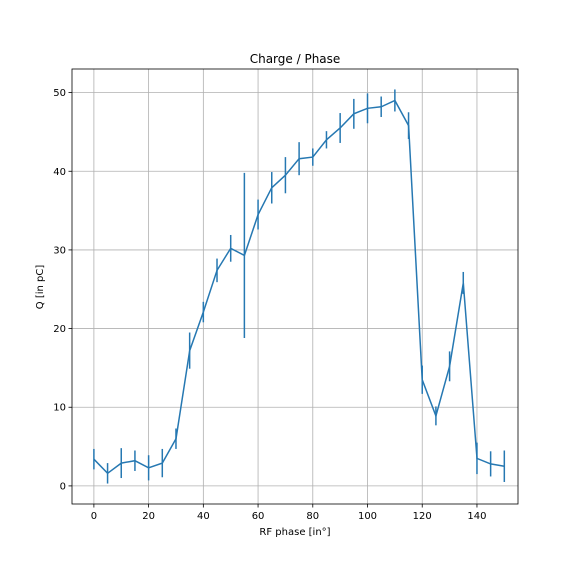 The height and width of the screenshot is (576, 576). I want to click on x-tick-label: 120, so click(422, 516).